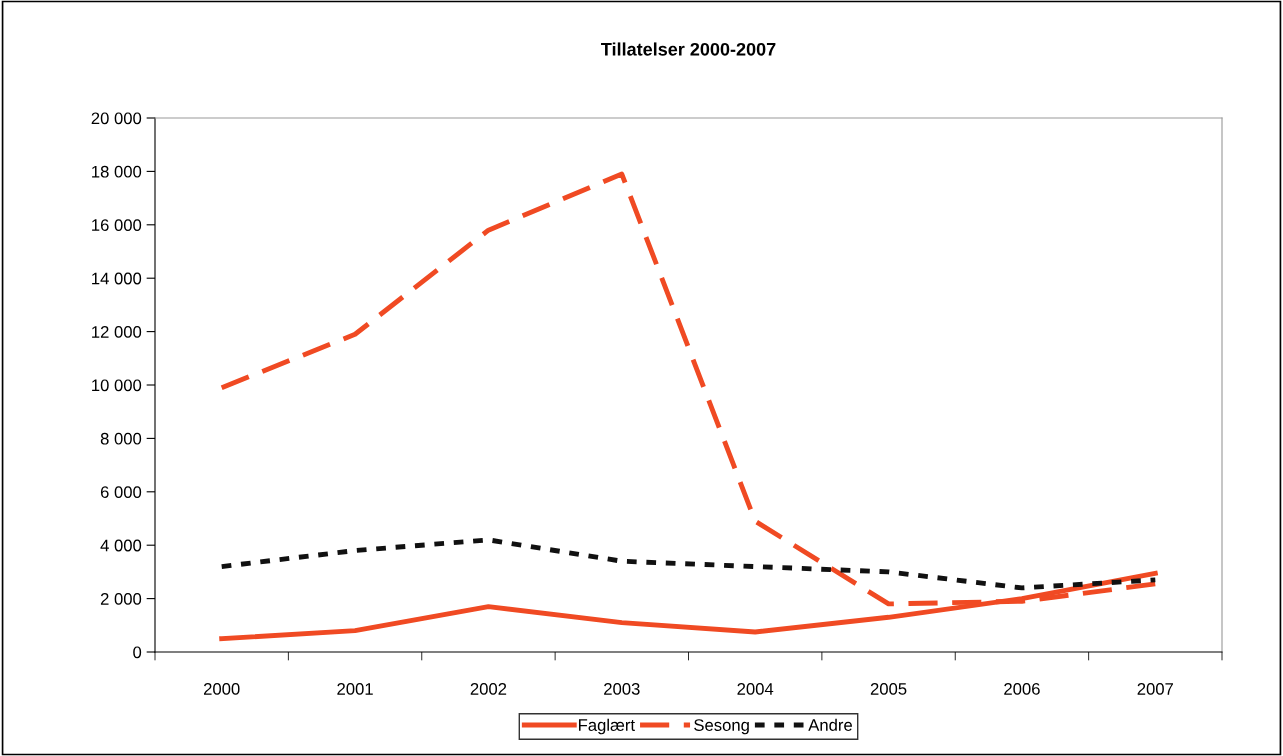 Image resolution: width=1283 pixels, height=756 pixels. Describe the element at coordinates (117, 332) in the screenshot. I see `y-tick-label: 12 000` at that location.